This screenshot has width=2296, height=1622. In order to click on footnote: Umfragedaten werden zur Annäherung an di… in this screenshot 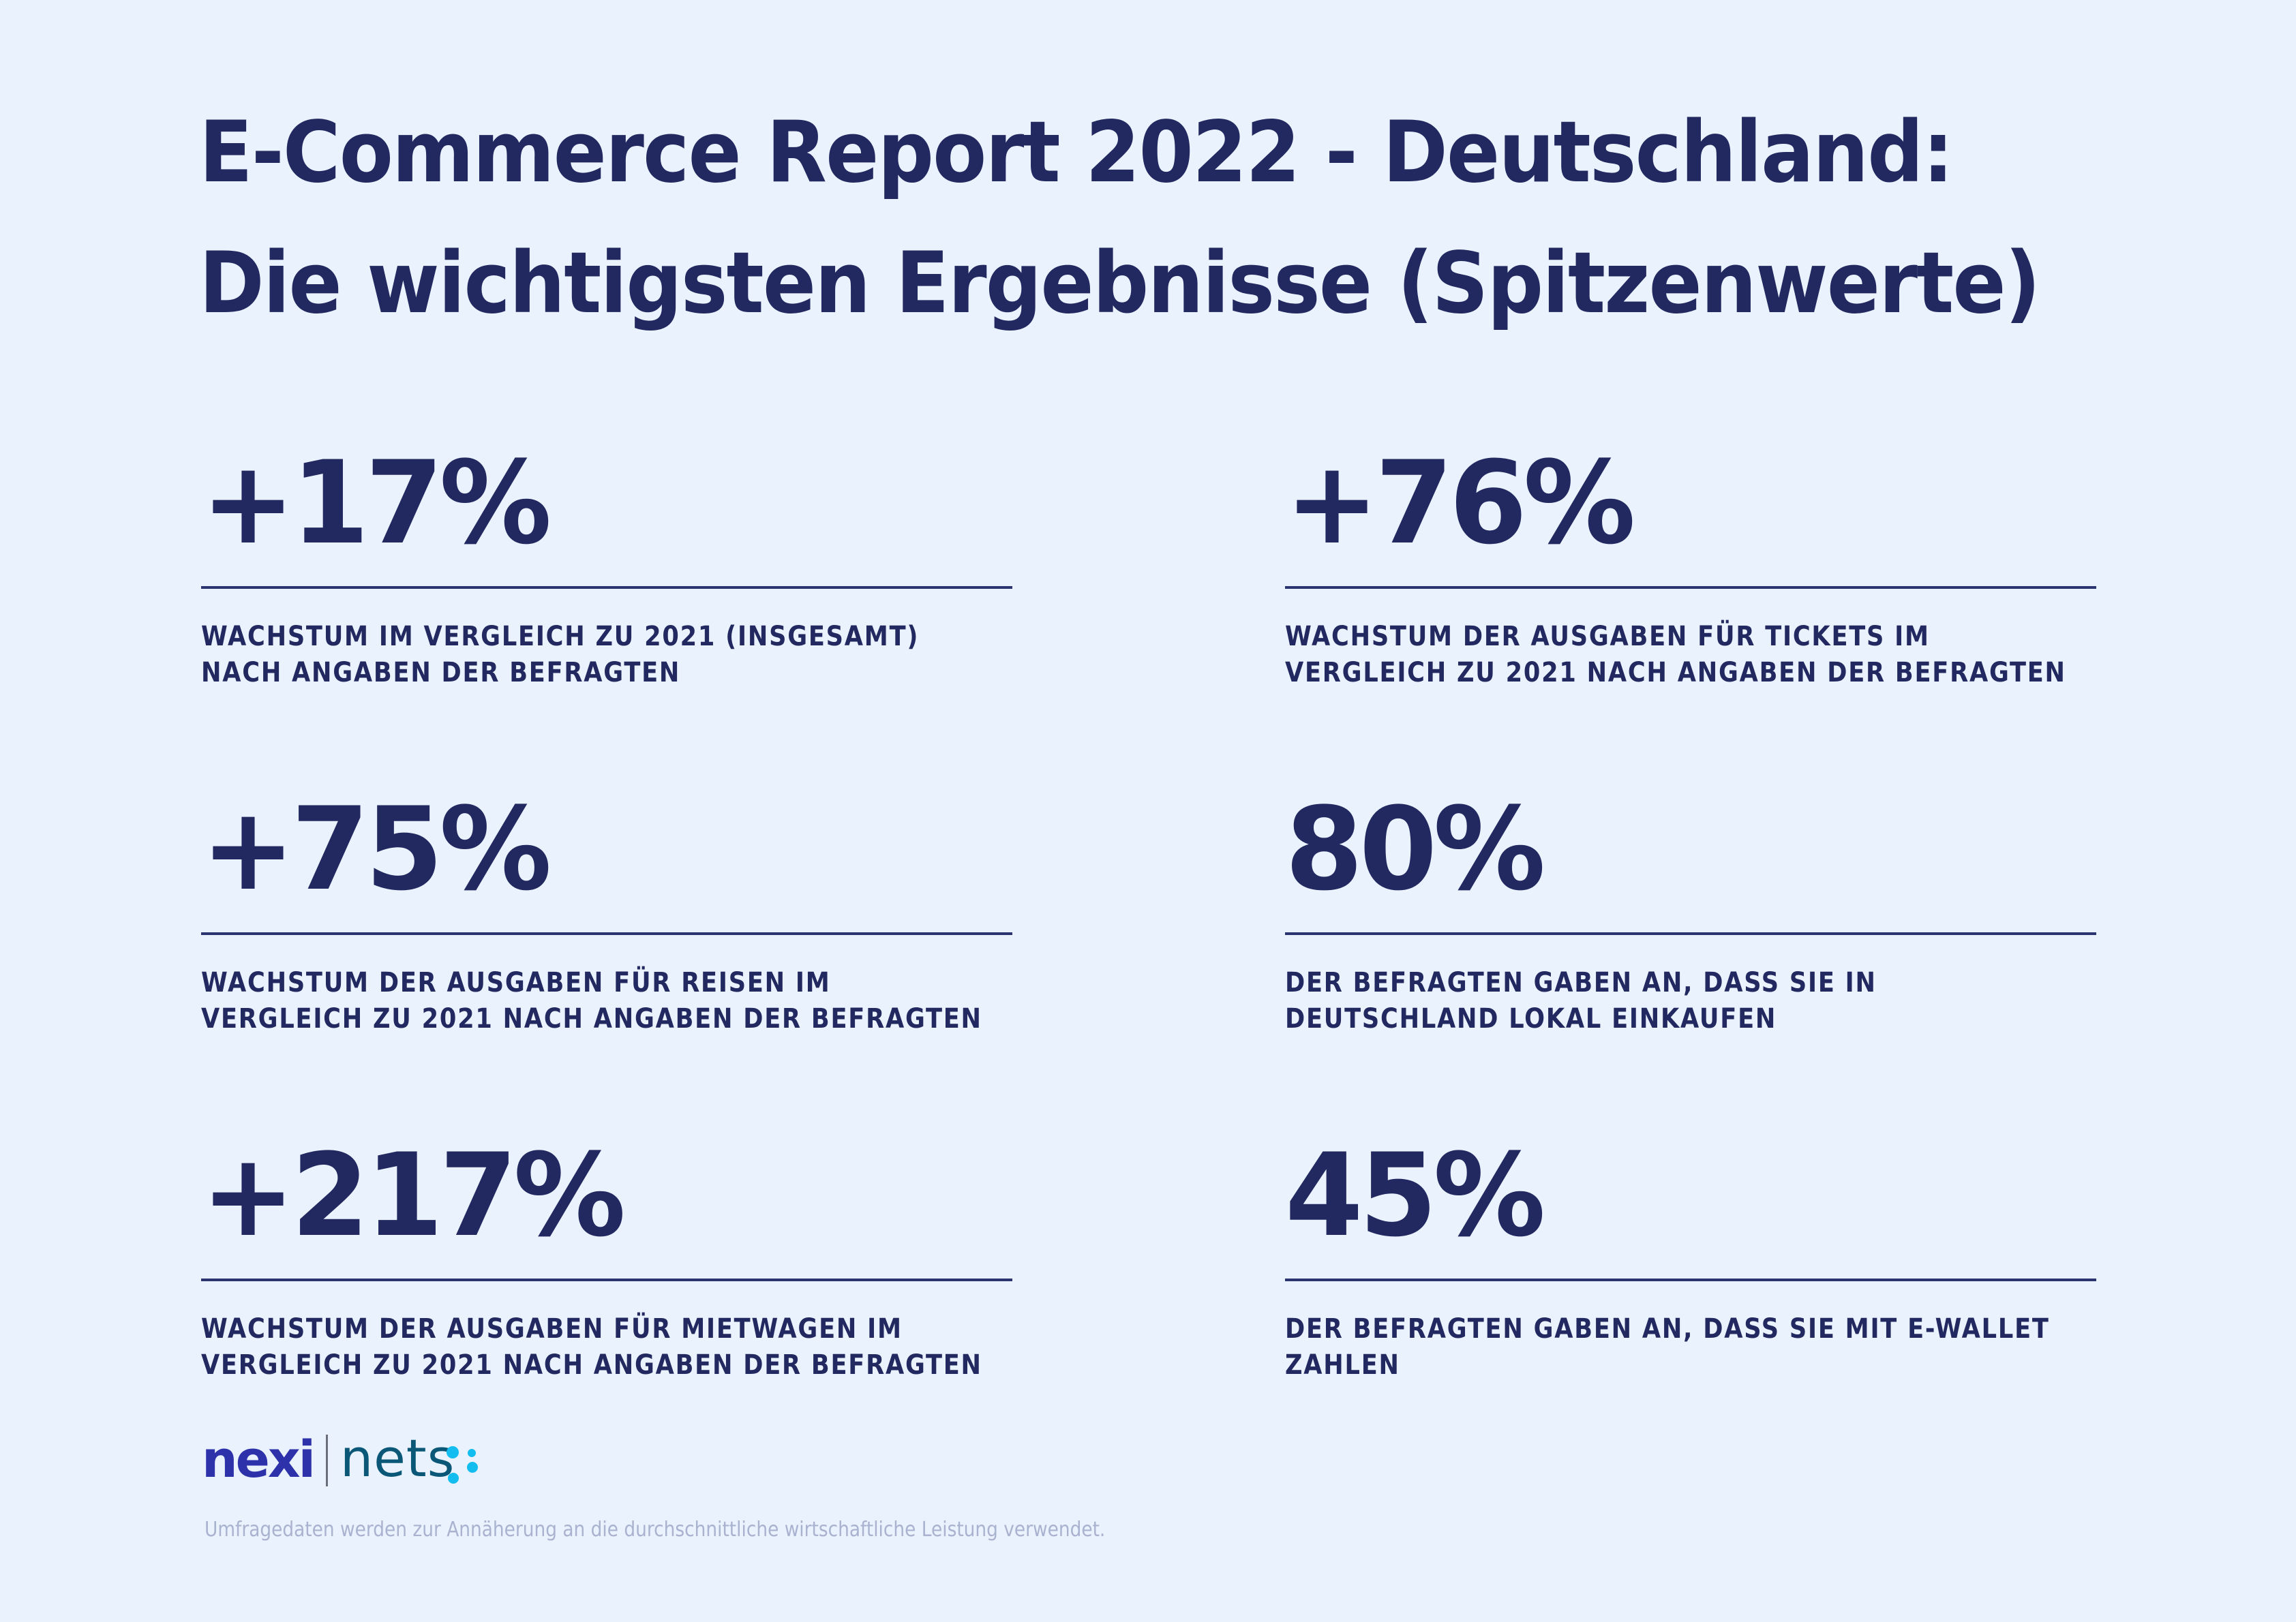, I will do `click(655, 1530)`.